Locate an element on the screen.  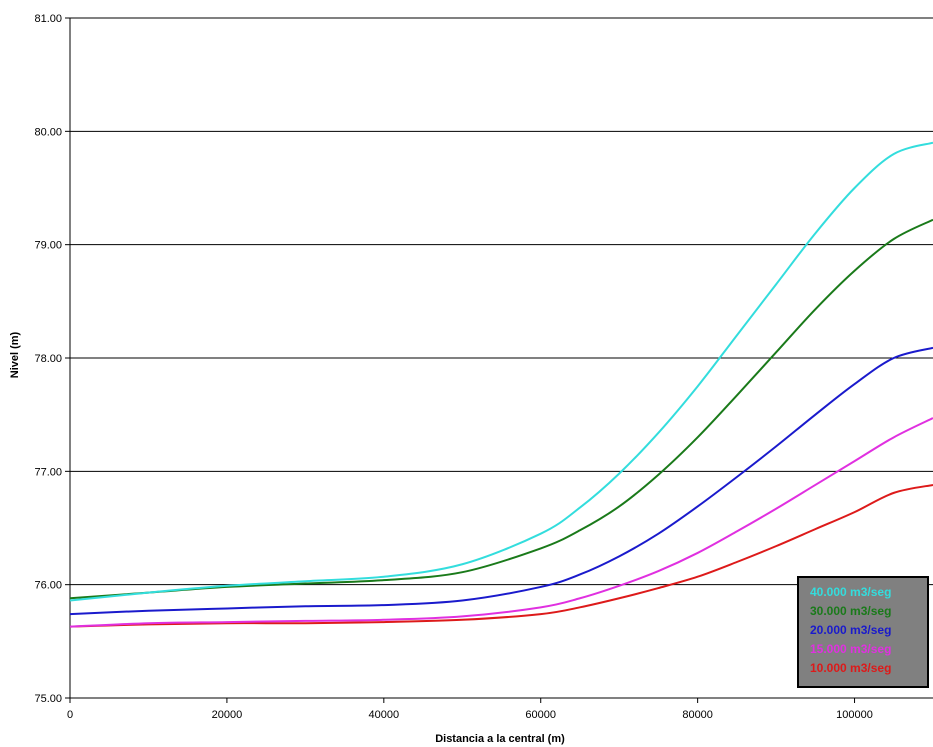
legend-entry: 10.000 m3/seg is located at coordinates (850, 668).